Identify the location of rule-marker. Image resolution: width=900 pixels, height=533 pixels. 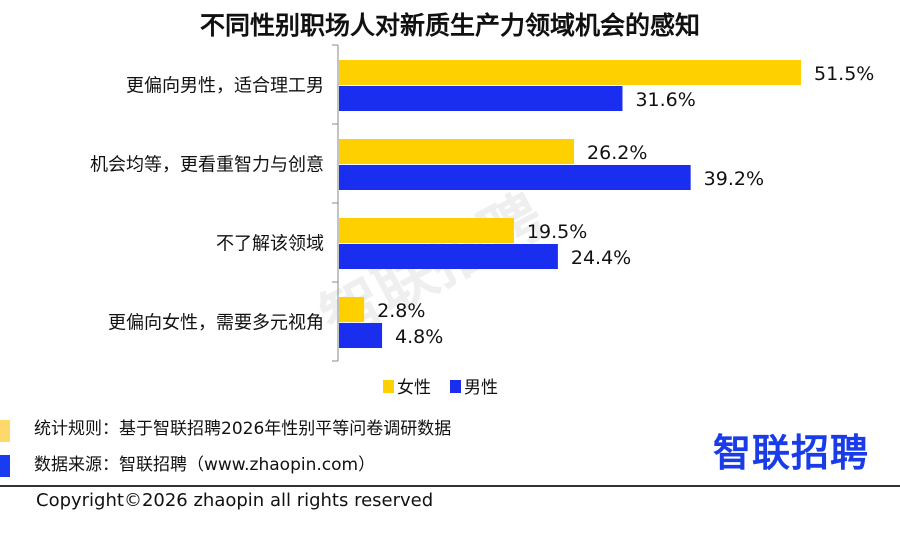
(5, 431).